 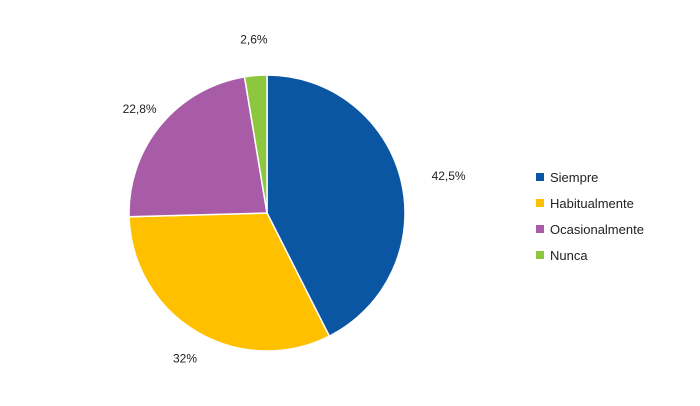 What do you see at coordinates (198, 146) in the screenshot?
I see `pie-slice-ocasionalmente` at bounding box center [198, 146].